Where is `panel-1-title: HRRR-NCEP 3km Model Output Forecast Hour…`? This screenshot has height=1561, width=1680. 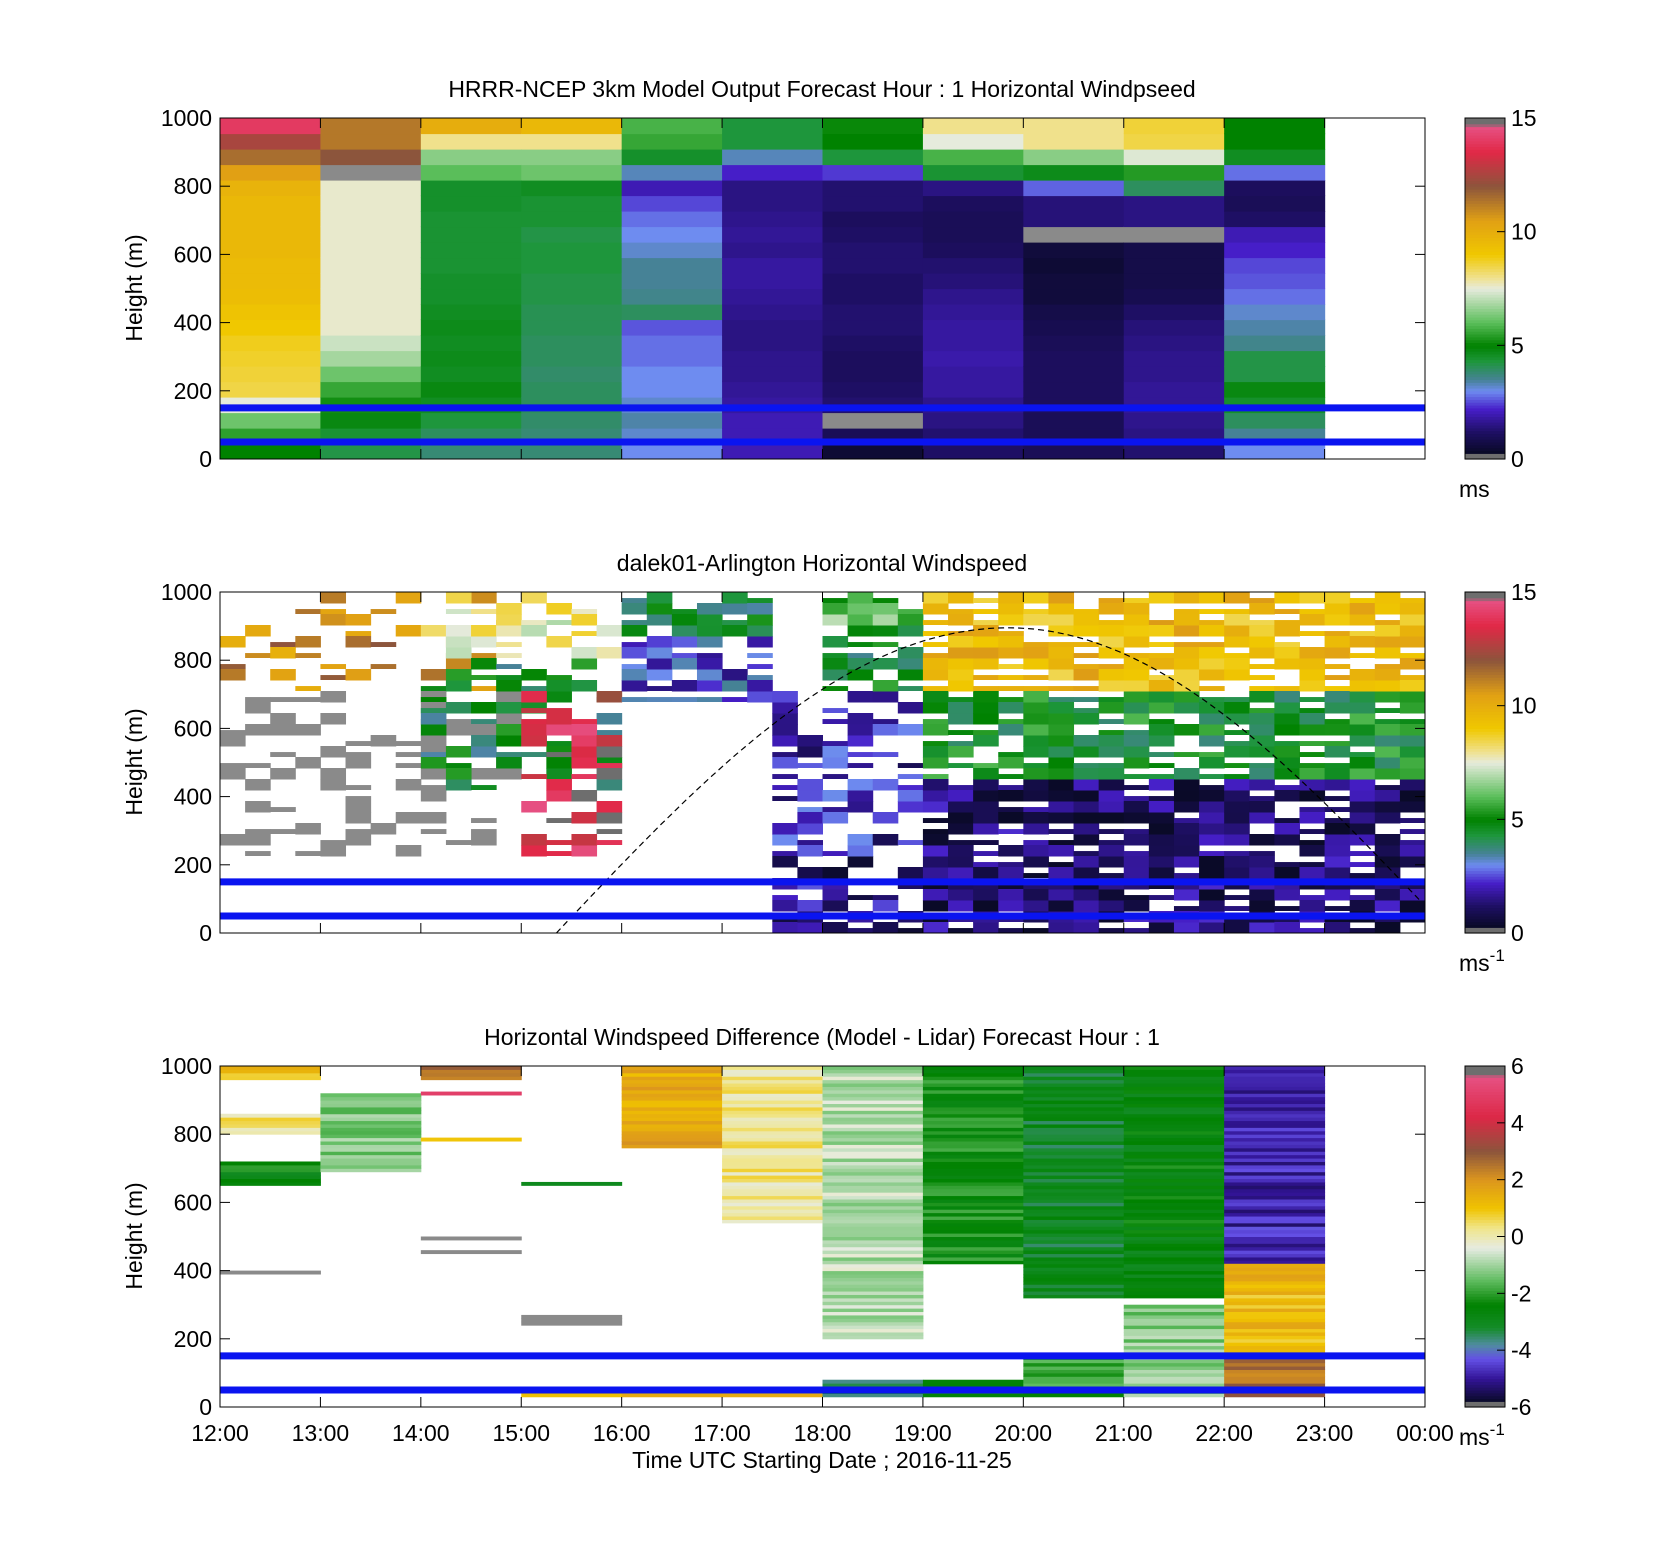 panel-1-title: HRRR-NCEP 3km Model Output Forecast Hour… is located at coordinates (821, 89).